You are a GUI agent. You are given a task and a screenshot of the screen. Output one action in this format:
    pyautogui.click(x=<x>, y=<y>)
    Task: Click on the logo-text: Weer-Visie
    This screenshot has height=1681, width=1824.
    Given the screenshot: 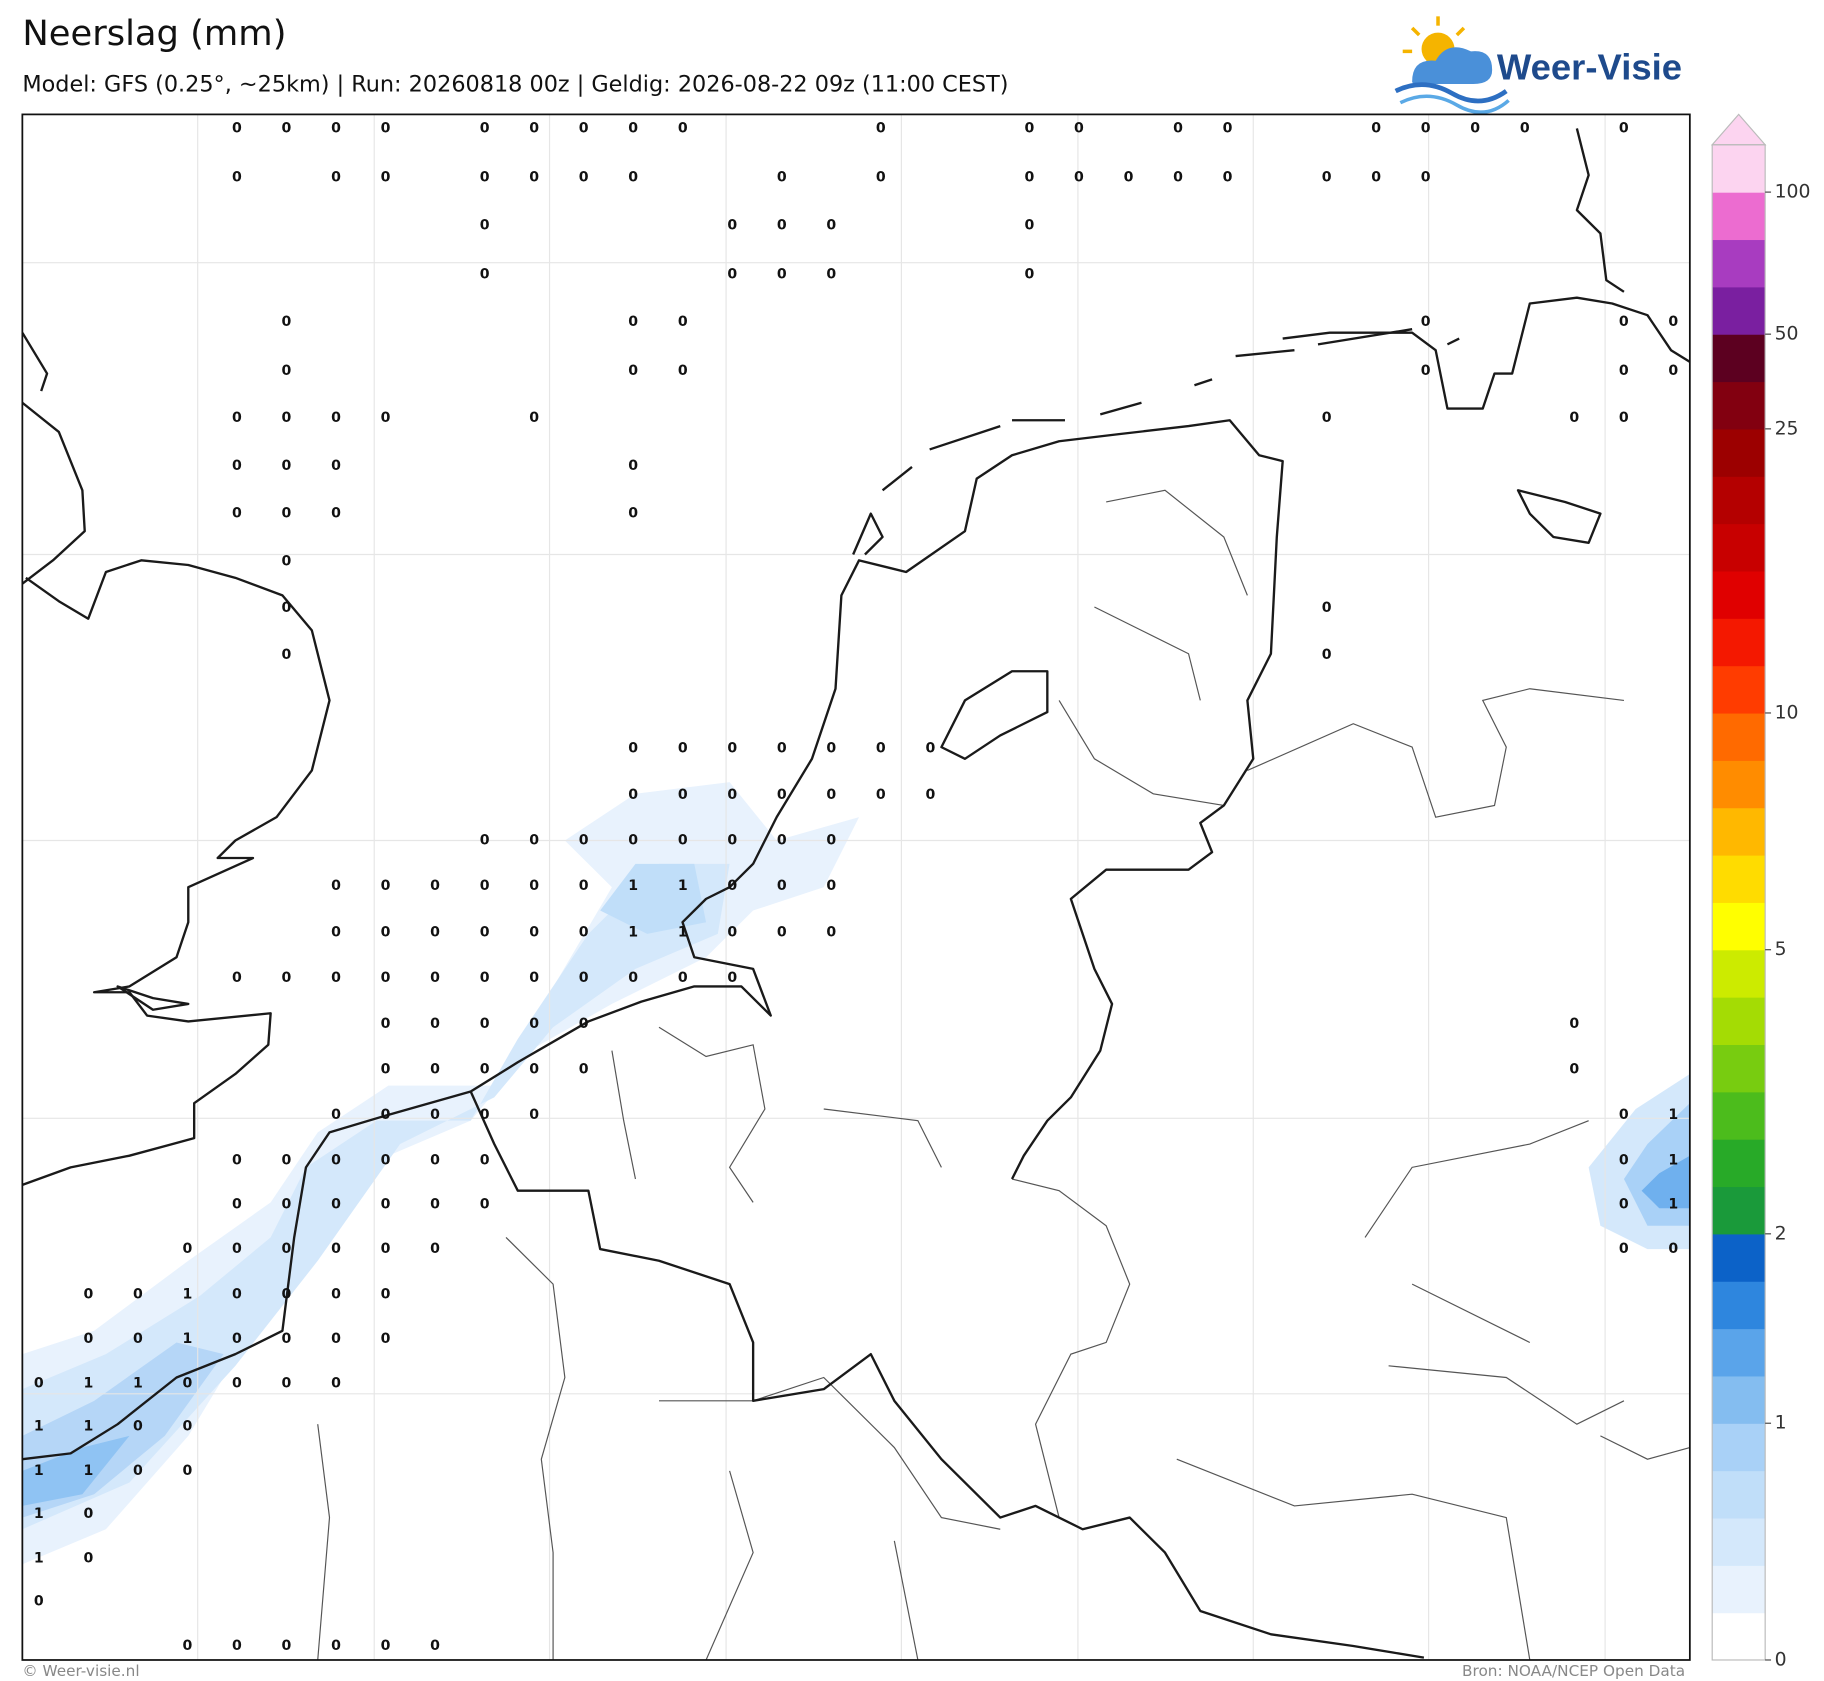 What is the action you would take?
    pyautogui.click(x=1589, y=67)
    